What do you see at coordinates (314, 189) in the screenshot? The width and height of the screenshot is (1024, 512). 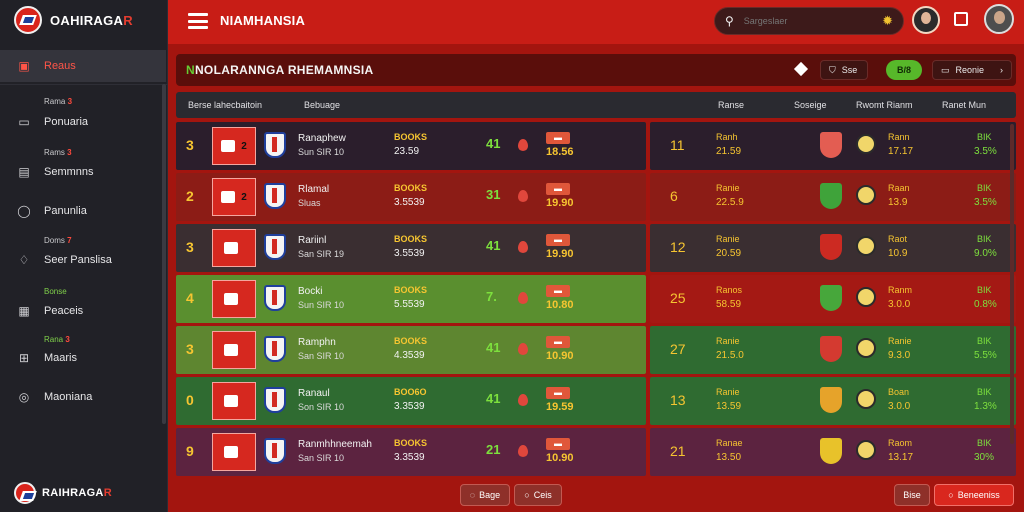 I see `team-name: Rlamal` at bounding box center [314, 189].